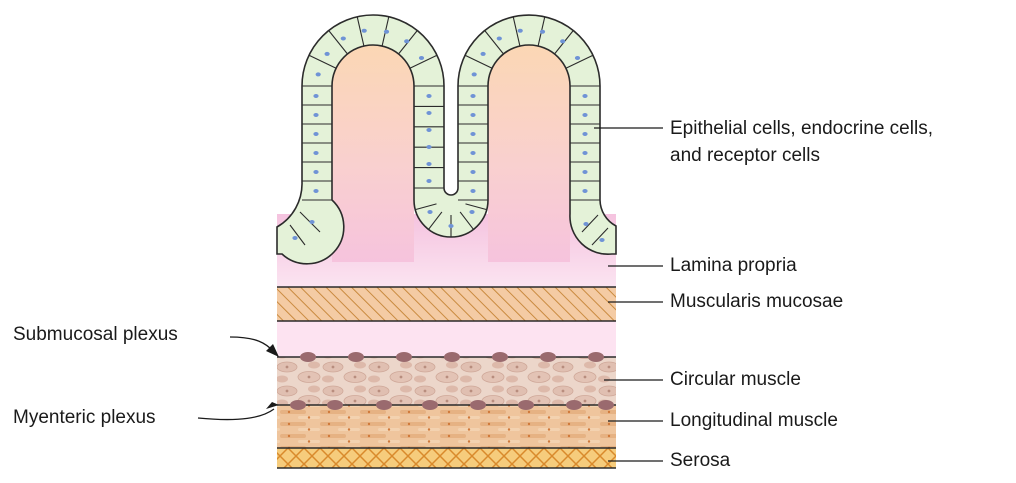 This screenshot has height=483, width=1016. I want to click on villus-core-left, so click(373, 153).